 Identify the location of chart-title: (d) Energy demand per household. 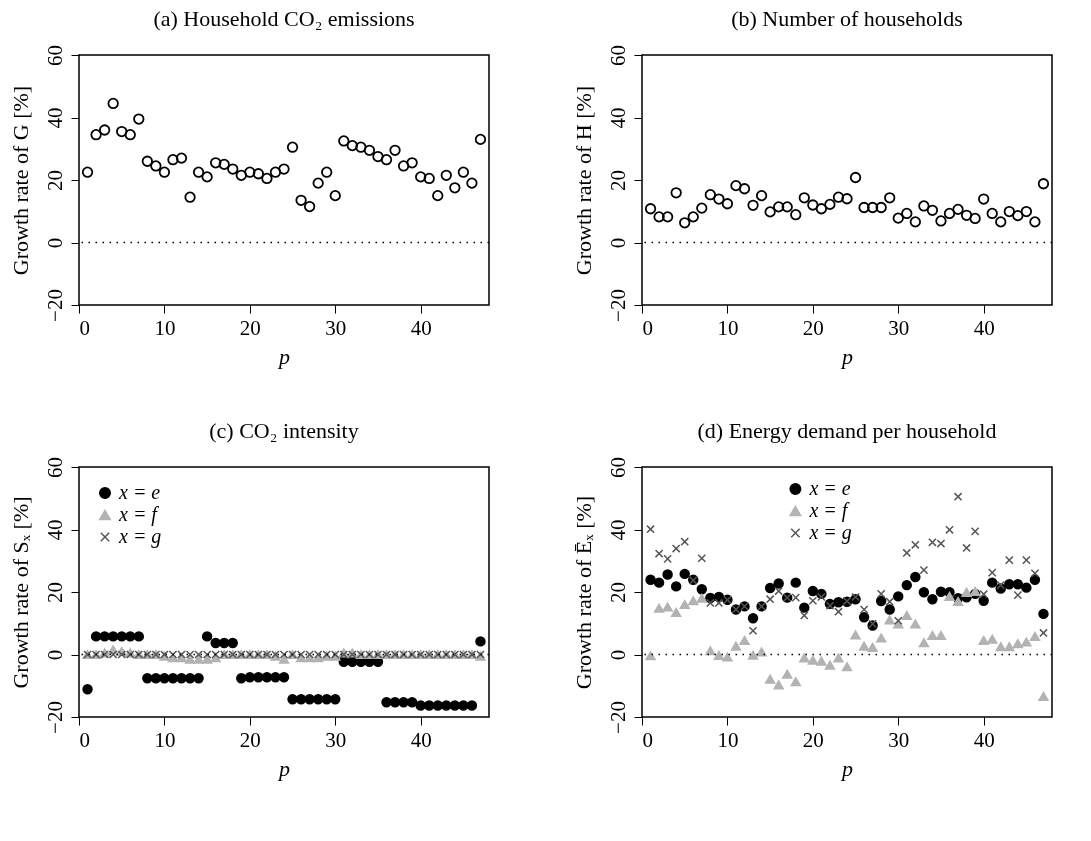
(847, 430).